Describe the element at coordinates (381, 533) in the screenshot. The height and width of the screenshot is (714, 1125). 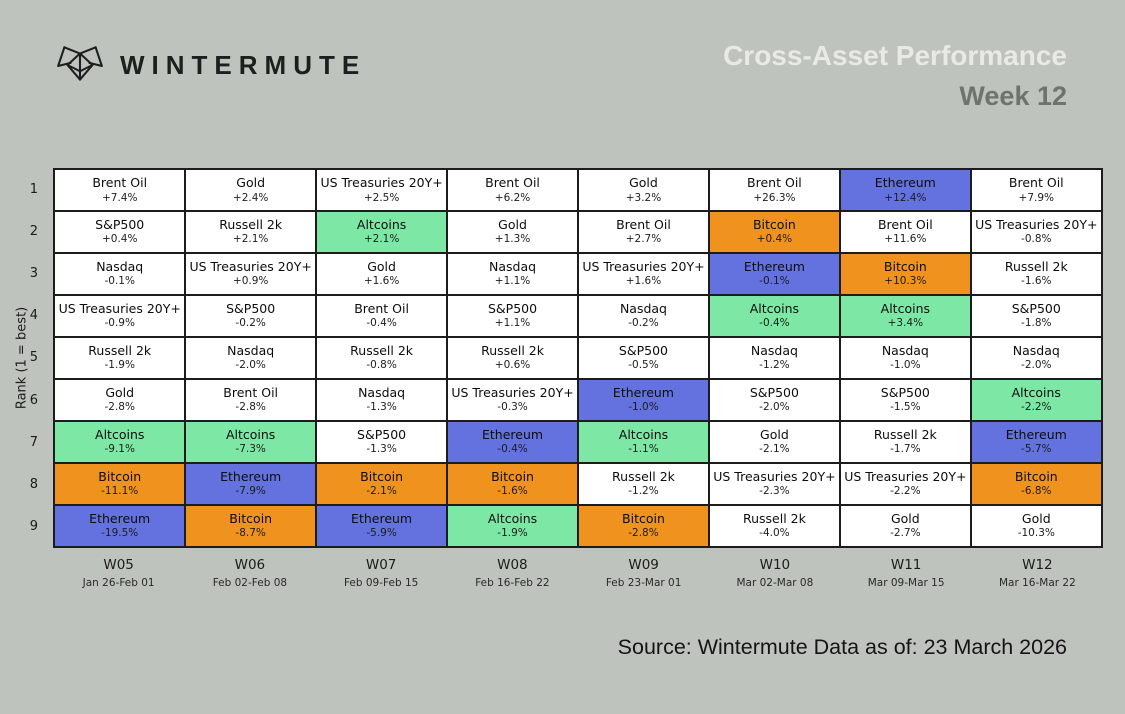
I see `asset-change: -5.9%` at that location.